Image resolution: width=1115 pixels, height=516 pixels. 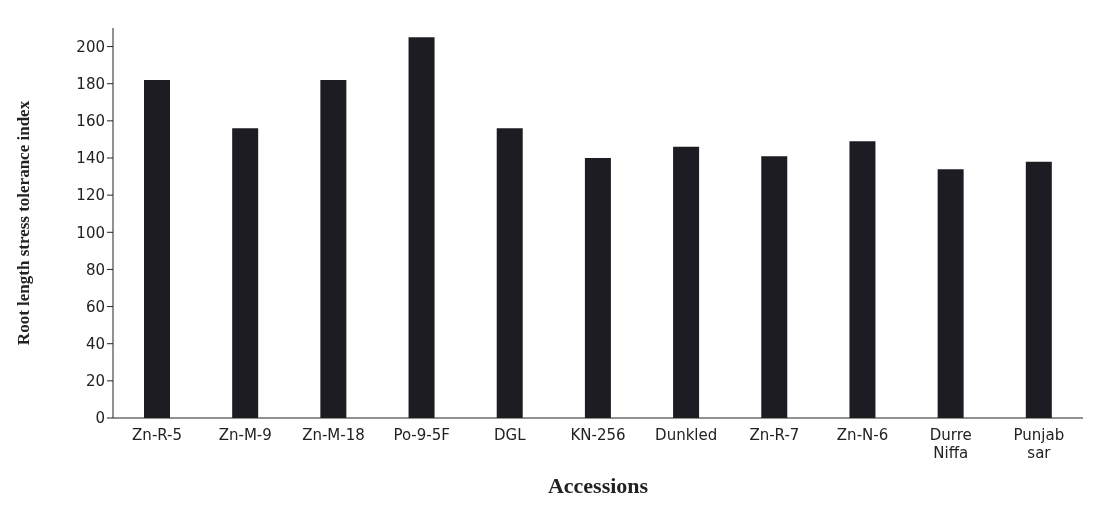 I want to click on x-tick-label: Zn-M-18, so click(x=333, y=435).